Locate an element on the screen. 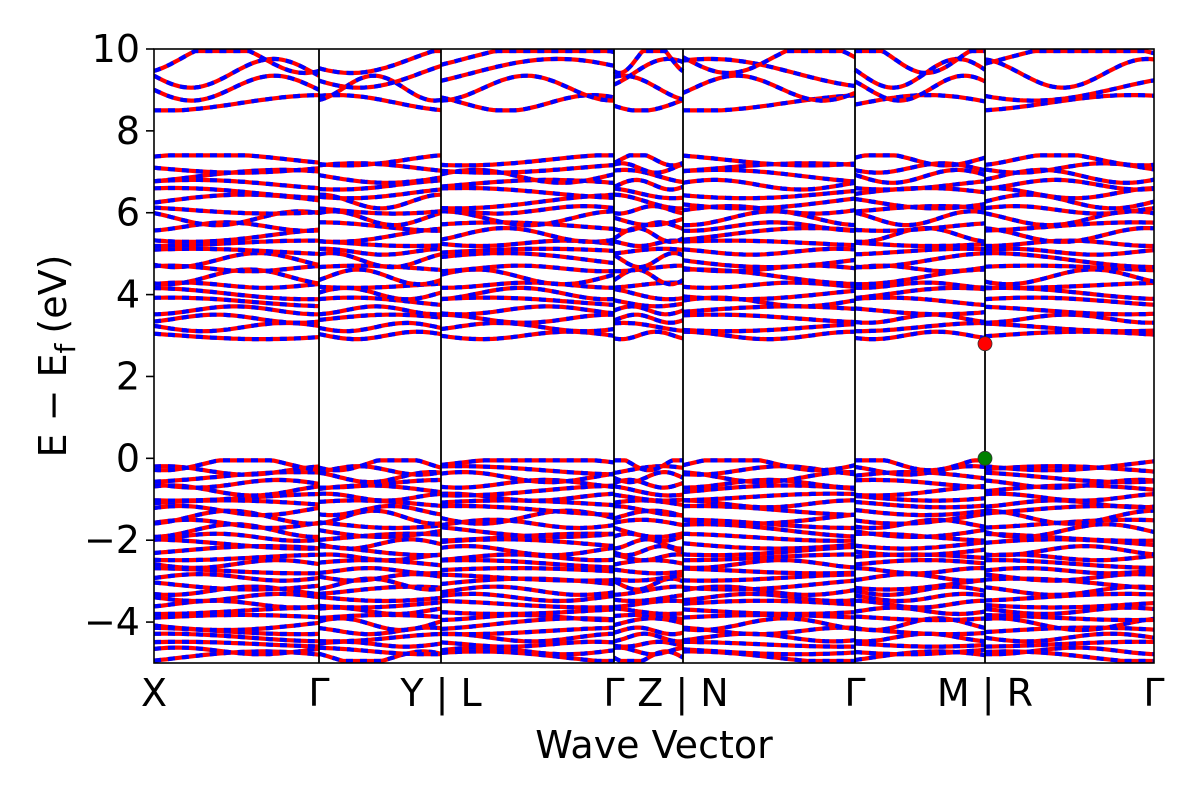 The width and height of the screenshot is (1200, 800). x-axis-ticks: X Γ Y | L Γ Z | N Γ M | R Γ is located at coordinates (653, 693).